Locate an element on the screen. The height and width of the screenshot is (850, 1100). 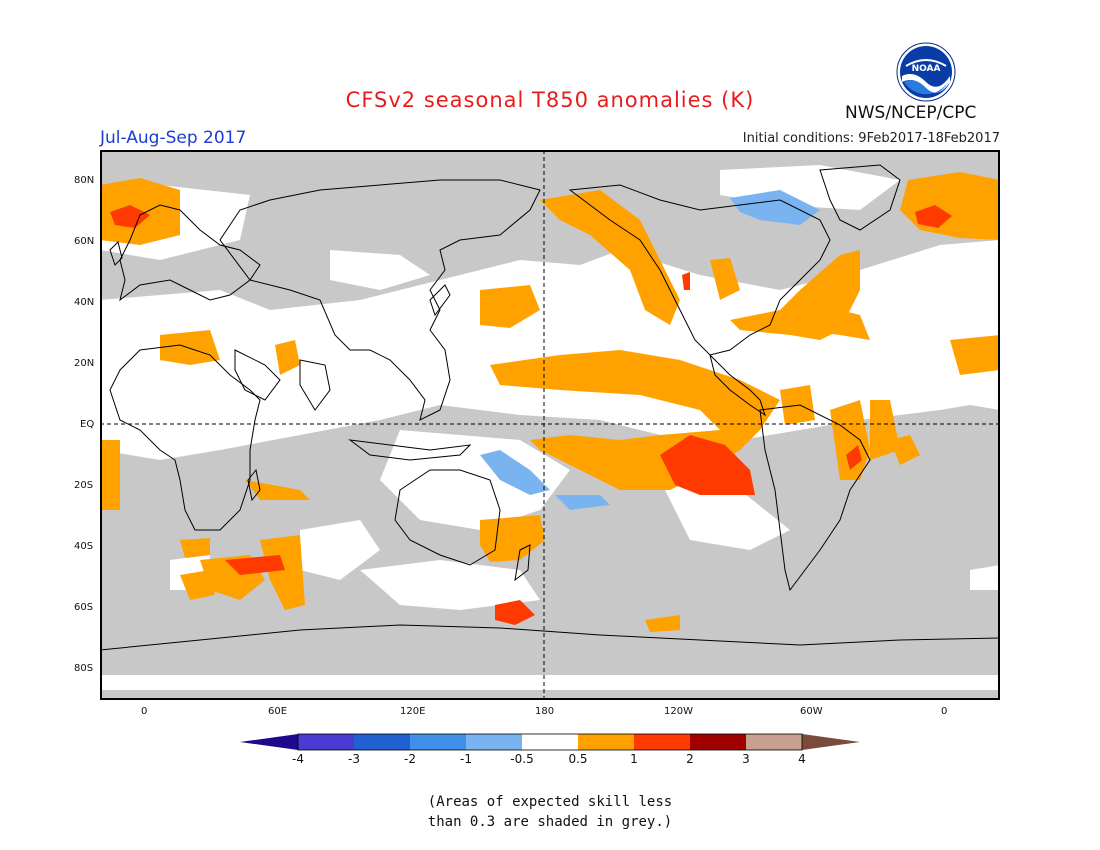
skill-note-line2: than 0.3 are shaded in grey.) is located at coordinates (550, 822).